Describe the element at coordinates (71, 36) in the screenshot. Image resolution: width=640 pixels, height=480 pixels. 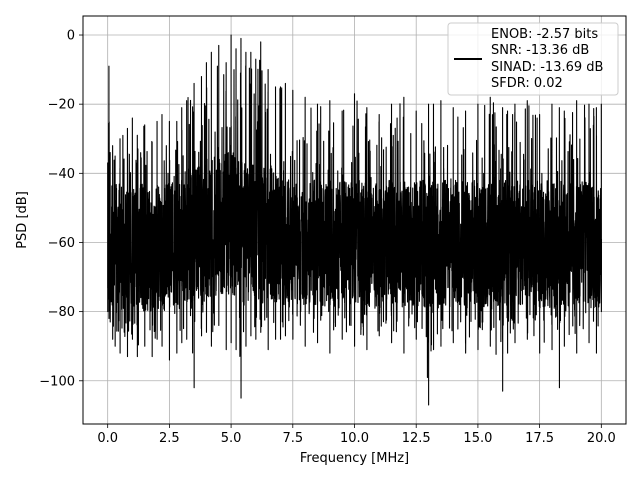
I see `y-tick-label: 0` at that location.